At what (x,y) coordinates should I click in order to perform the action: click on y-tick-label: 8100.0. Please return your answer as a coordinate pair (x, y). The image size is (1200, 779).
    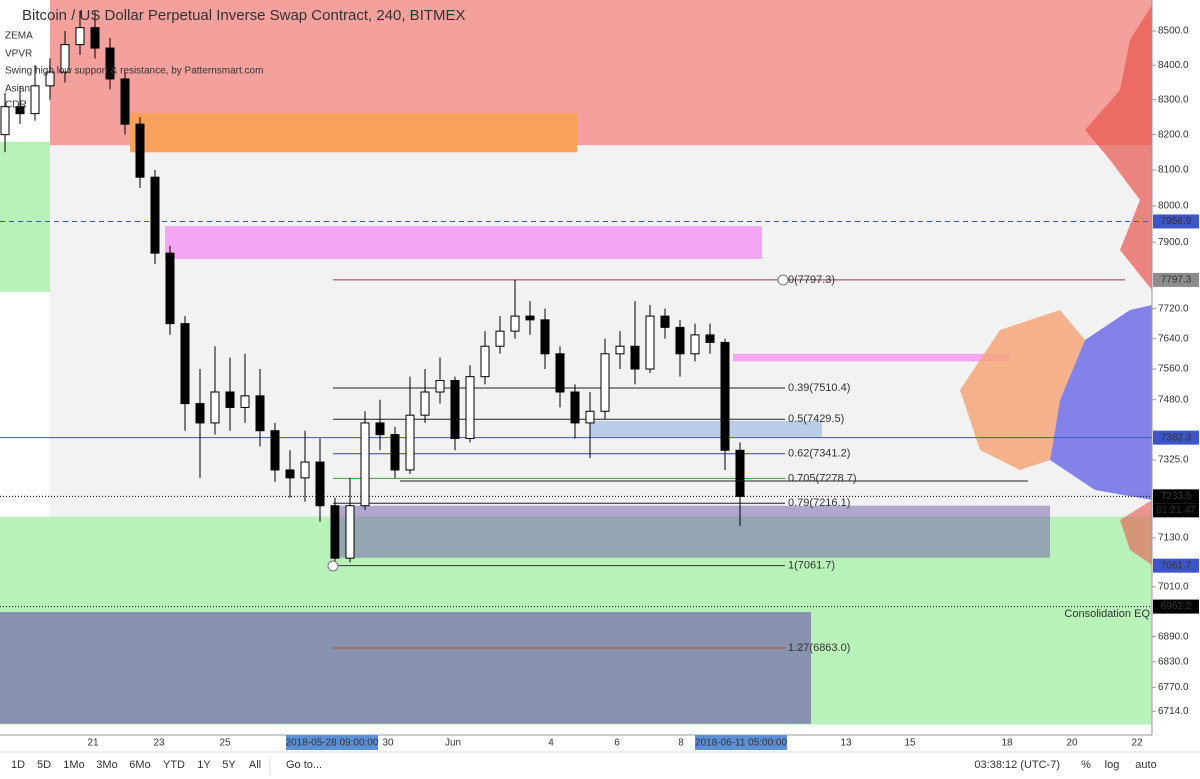
    Looking at the image, I should click on (1173, 170).